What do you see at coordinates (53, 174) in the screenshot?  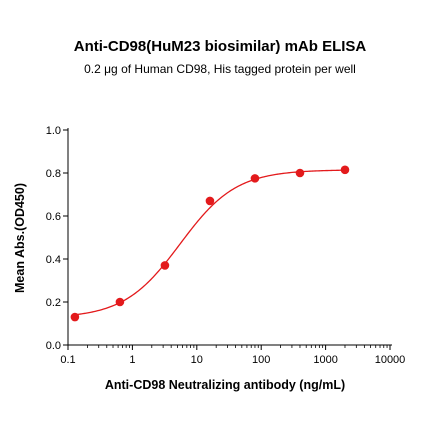 I see `y-tick-label: 0.8` at bounding box center [53, 174].